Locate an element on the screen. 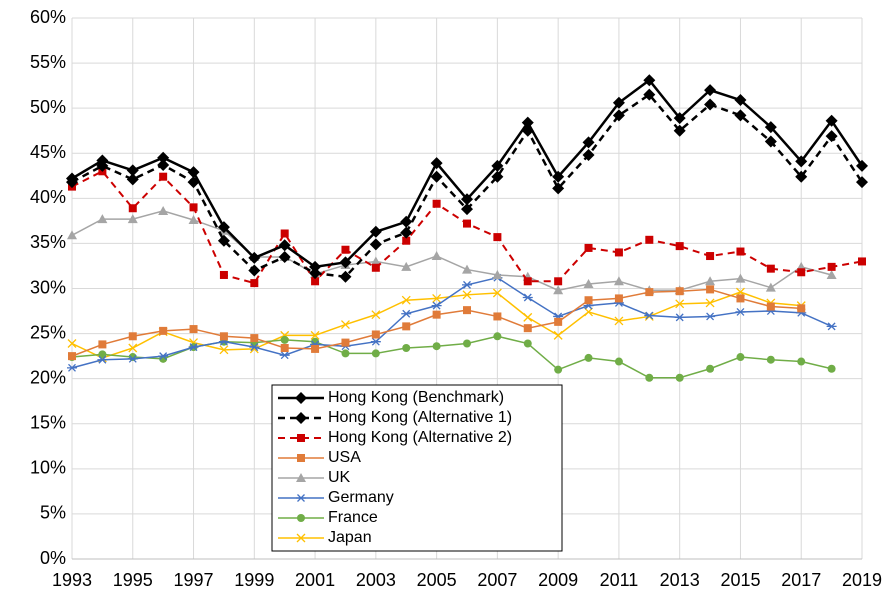  y-tick-label: 25% is located at coordinates (48, 332).